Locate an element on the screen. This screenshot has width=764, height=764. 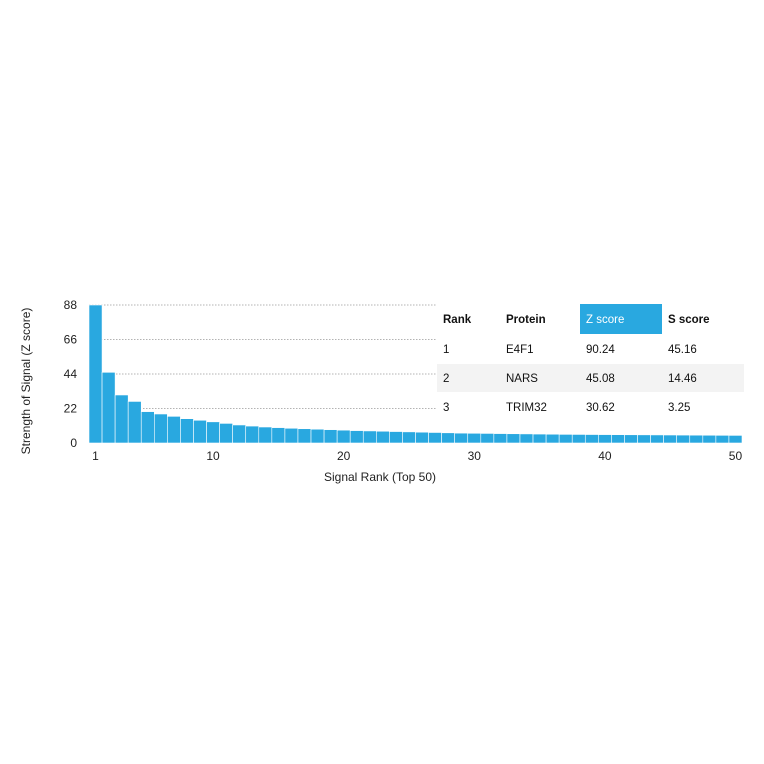
table-cell-z-2: 45.08 is located at coordinates (600, 379).